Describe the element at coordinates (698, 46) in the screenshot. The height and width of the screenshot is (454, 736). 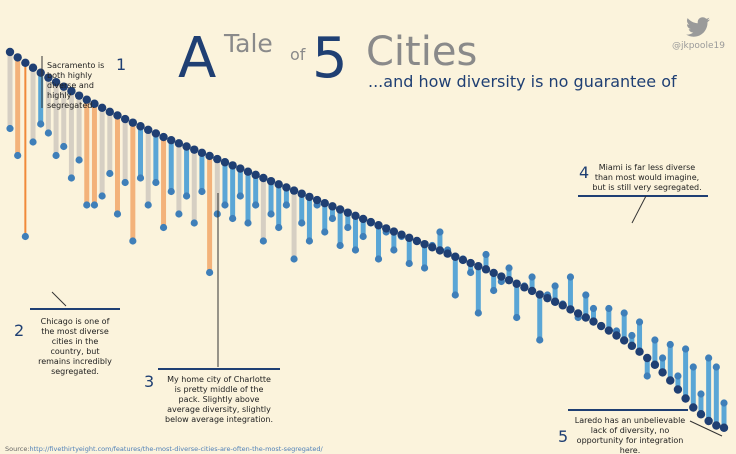
I see `twitter-handle: @jkpoole19` at that location.